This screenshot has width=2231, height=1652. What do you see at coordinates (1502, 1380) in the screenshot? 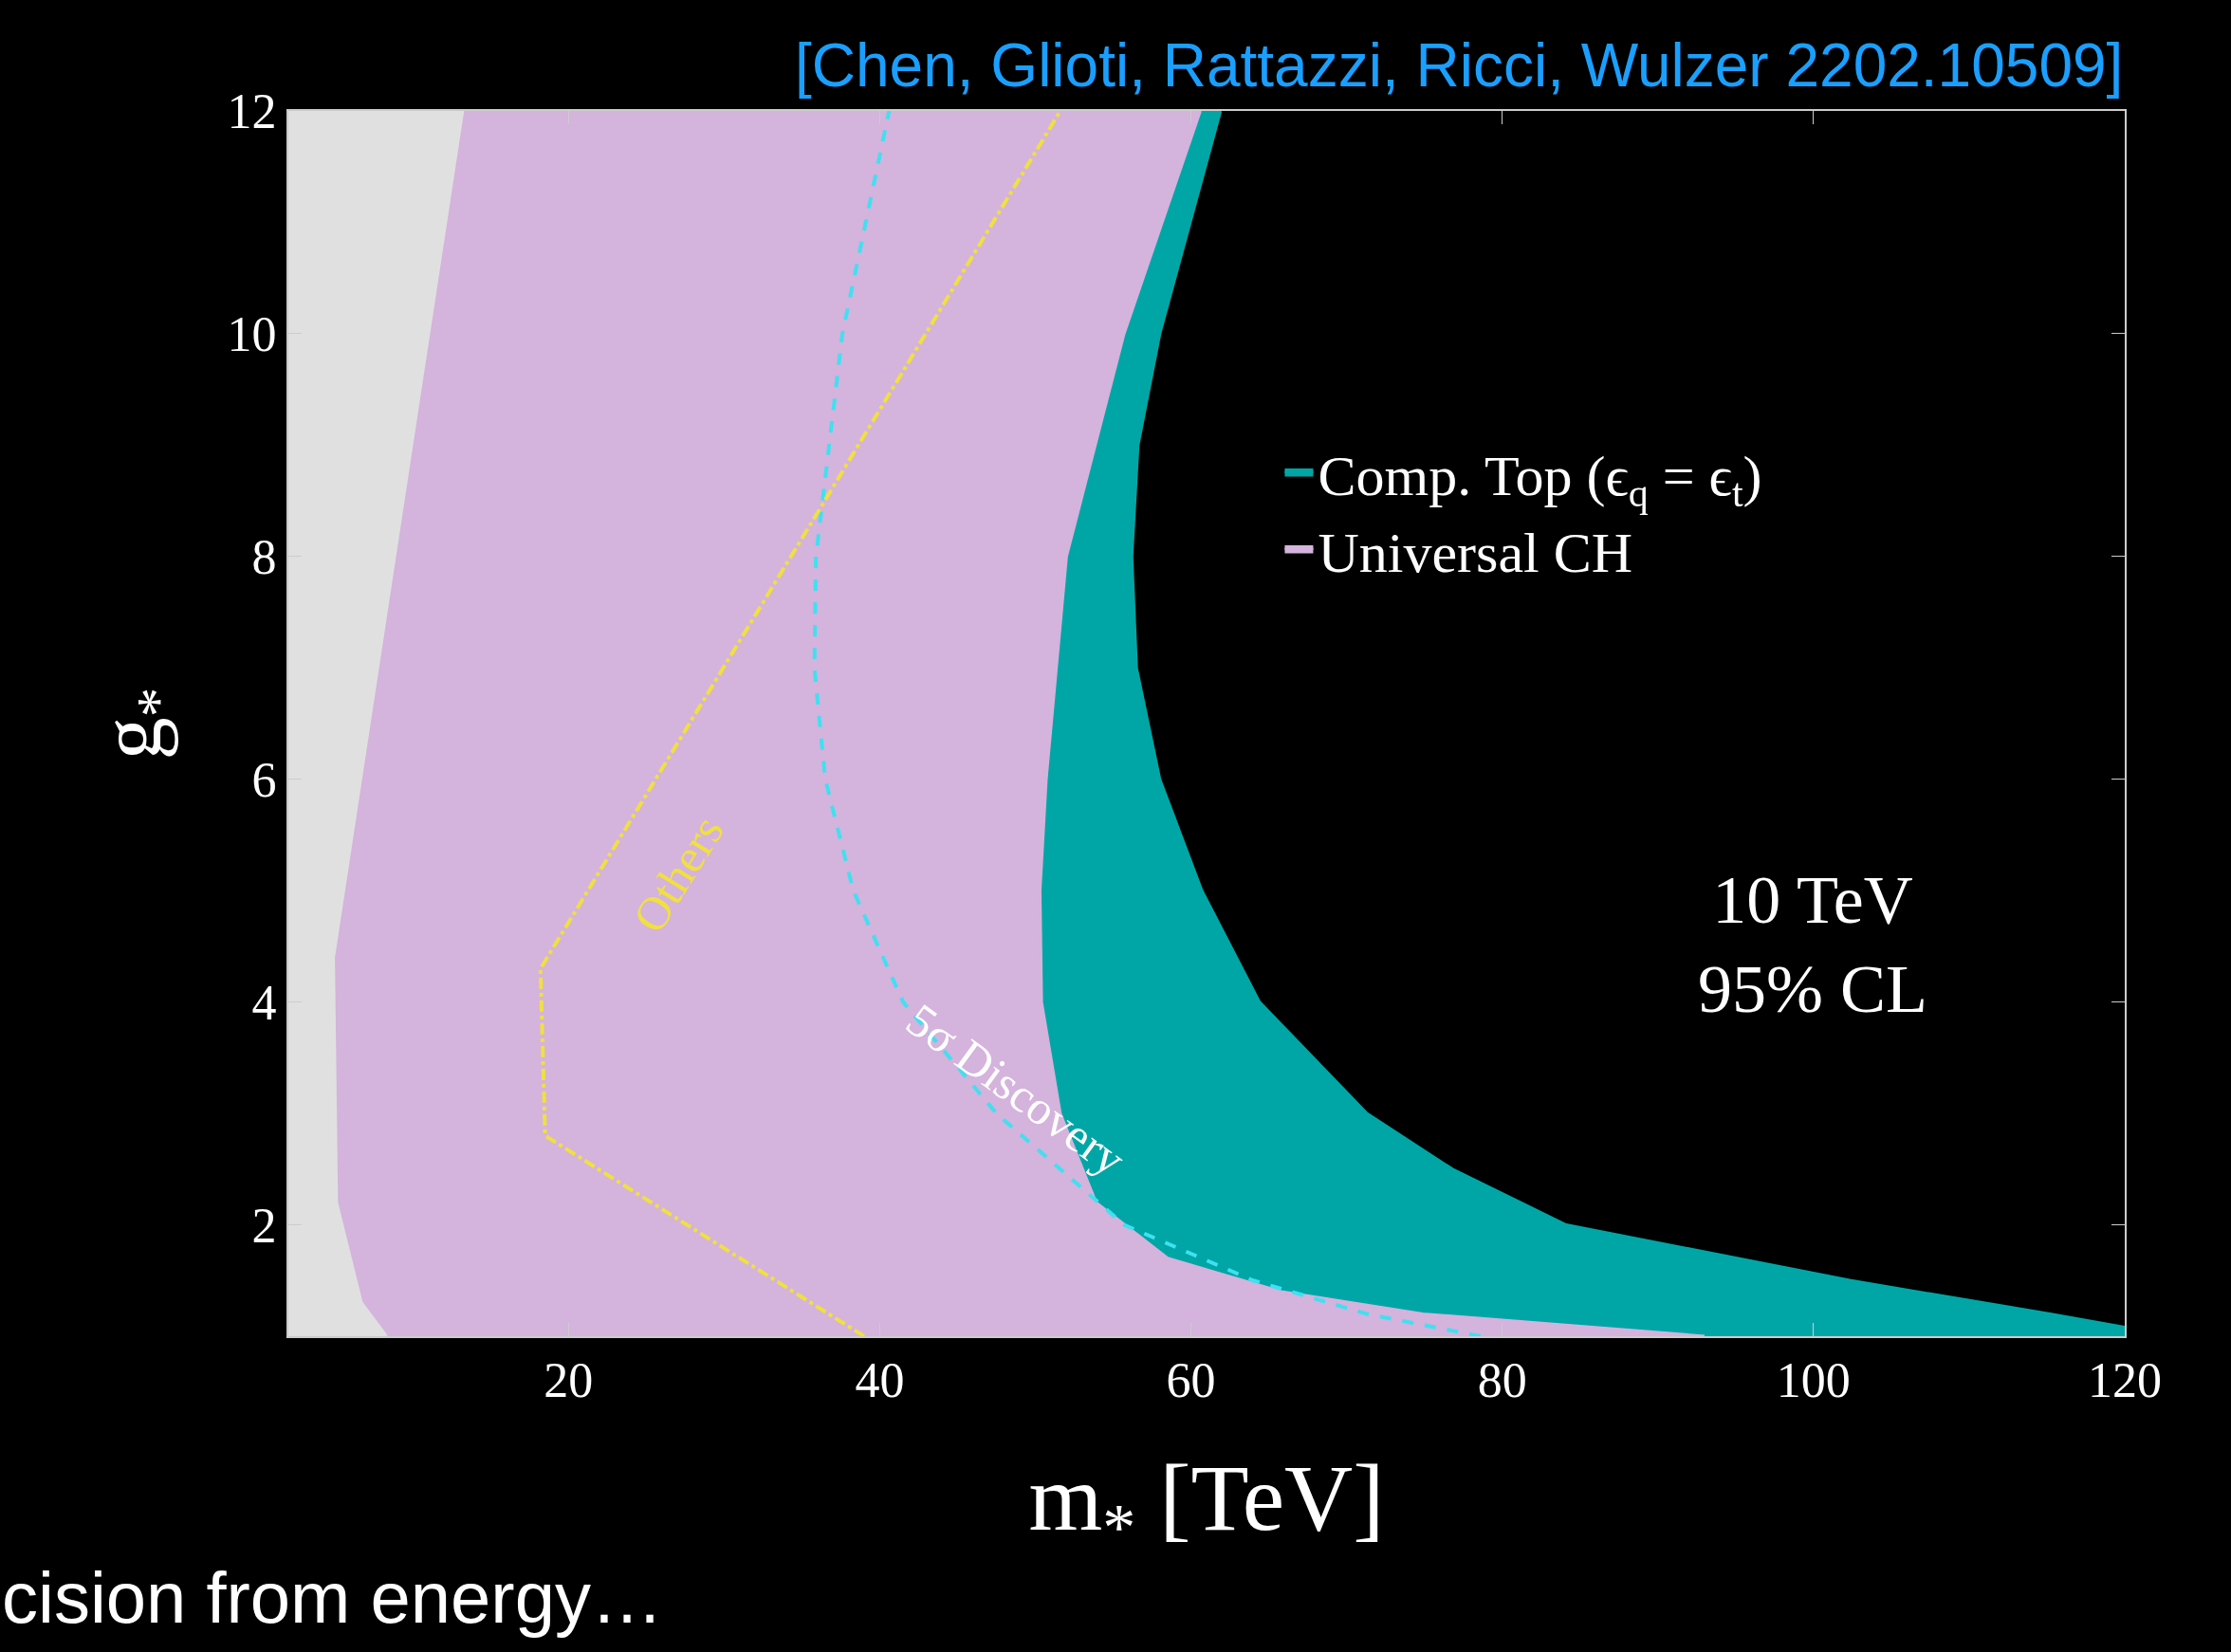
I see `x-tick-label: 80` at bounding box center [1502, 1380].